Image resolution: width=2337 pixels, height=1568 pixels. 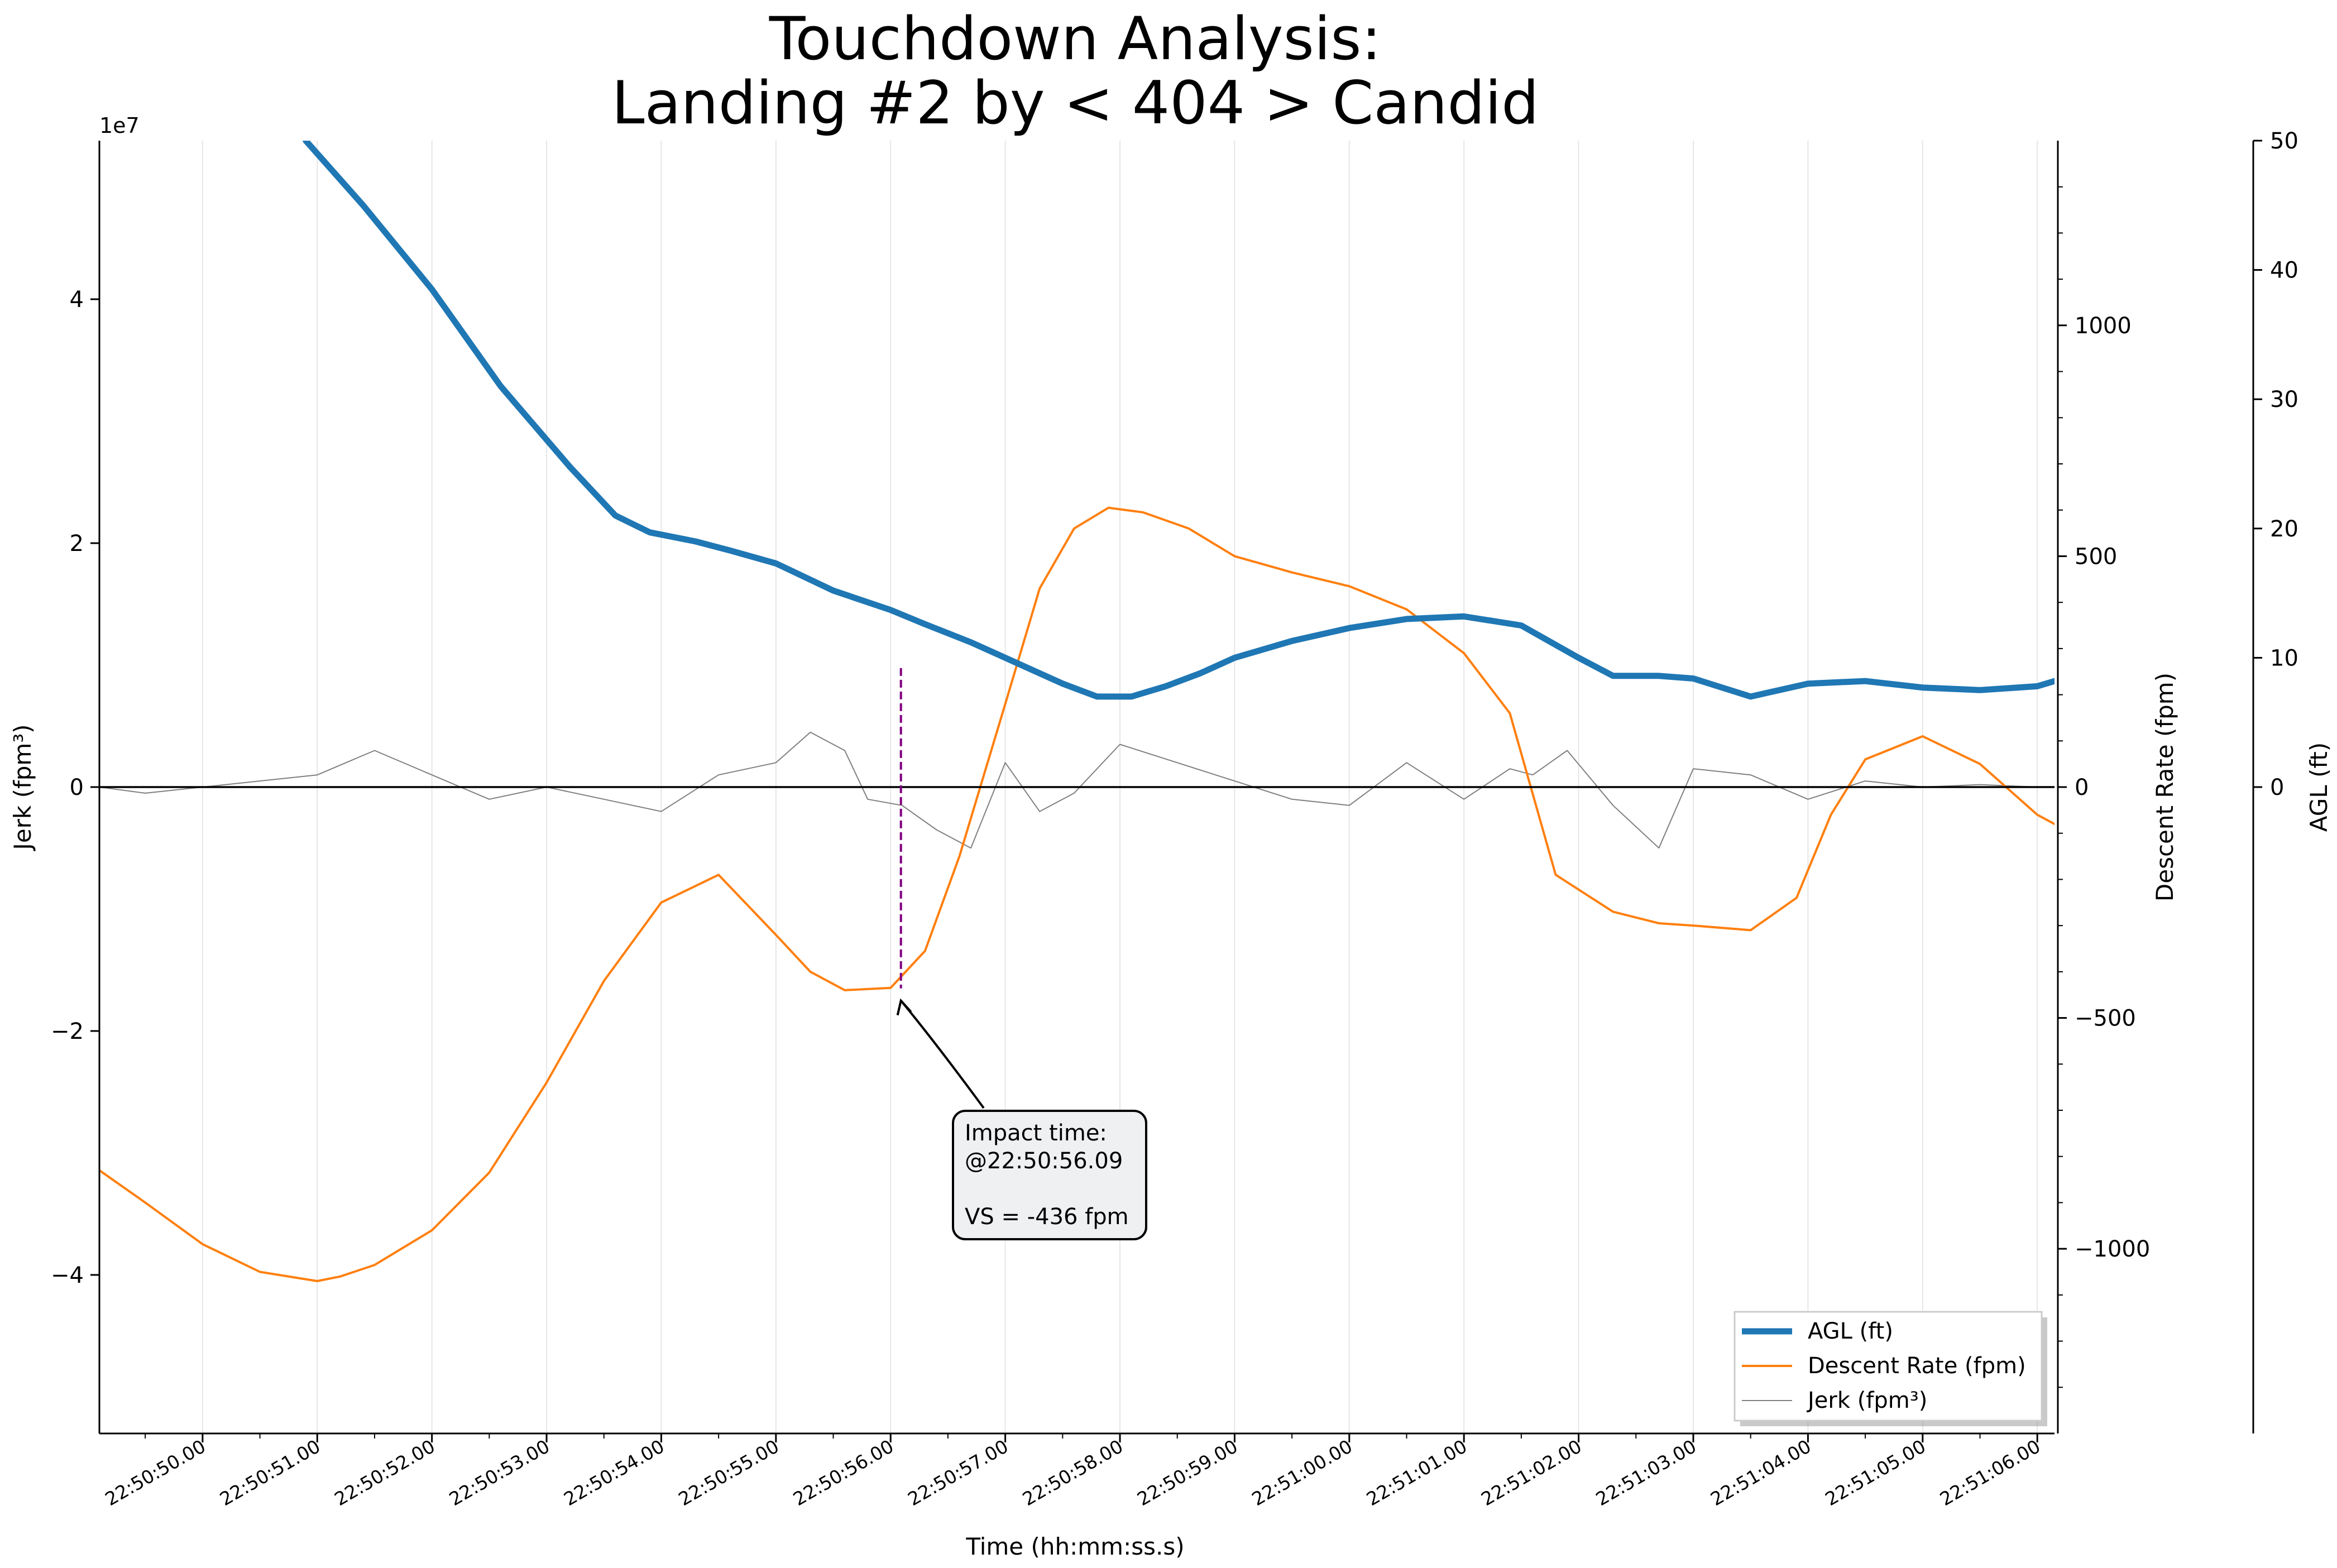 What do you see at coordinates (843, 1472) in the screenshot?
I see `x-tick-label: 22:50:56.00` at bounding box center [843, 1472].